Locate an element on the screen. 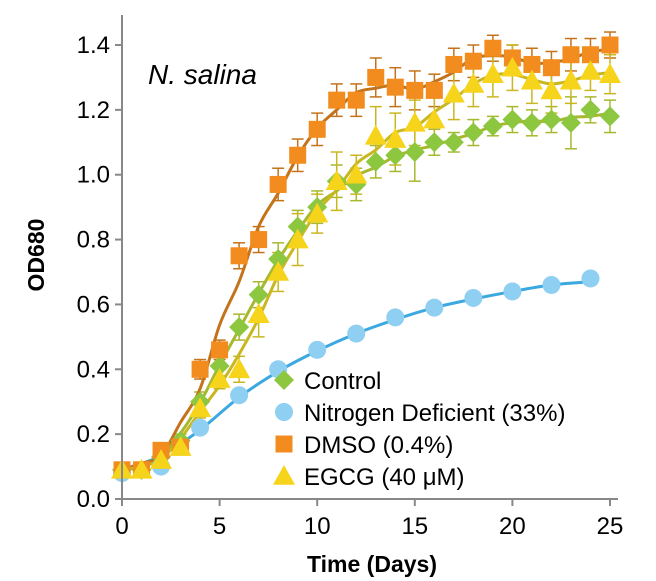 The image size is (656, 581). y-tick-label: 1.0 is located at coordinates (93, 175).